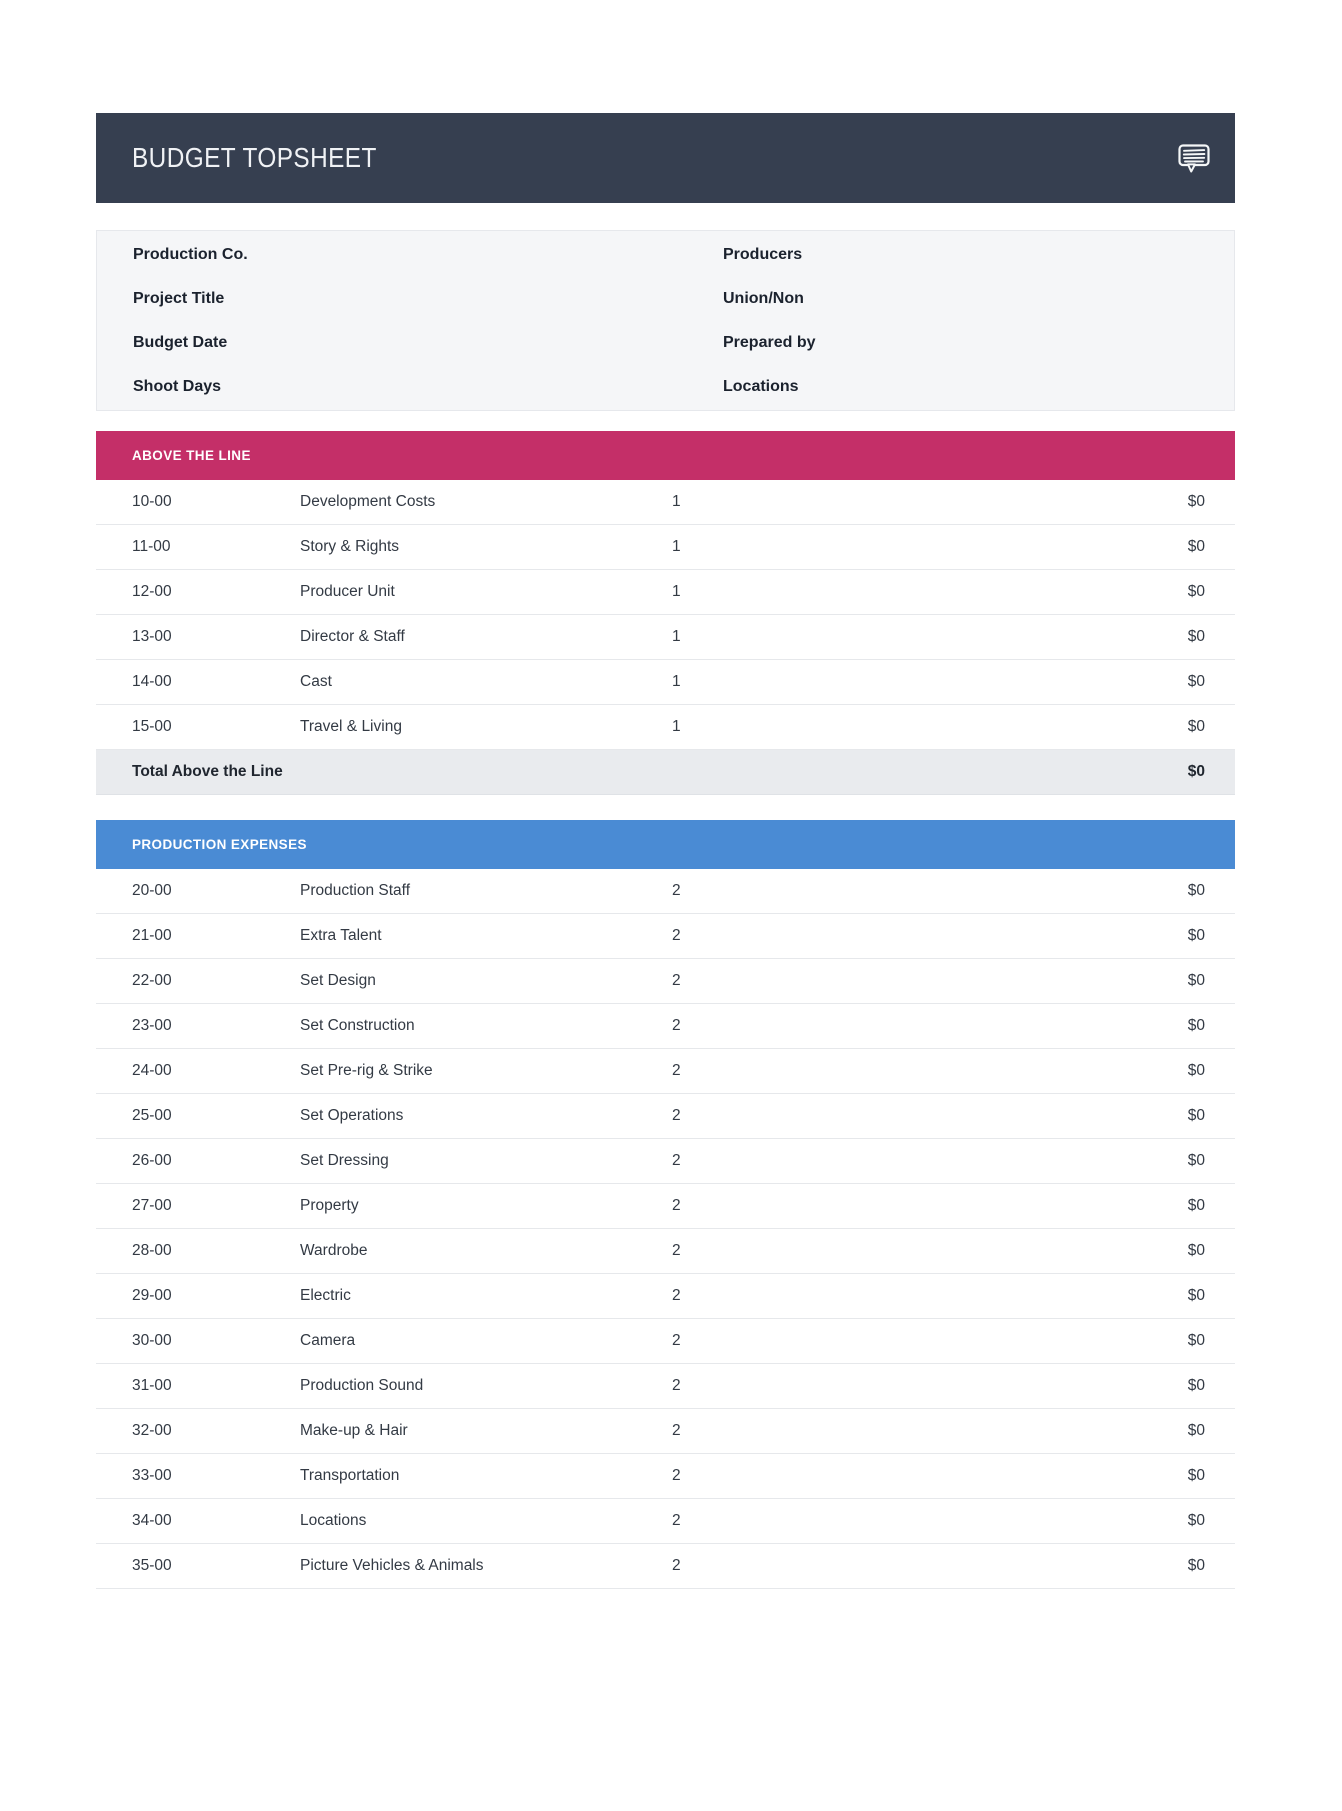  I want to click on account-description: Make-up & Hair, so click(354, 1430).